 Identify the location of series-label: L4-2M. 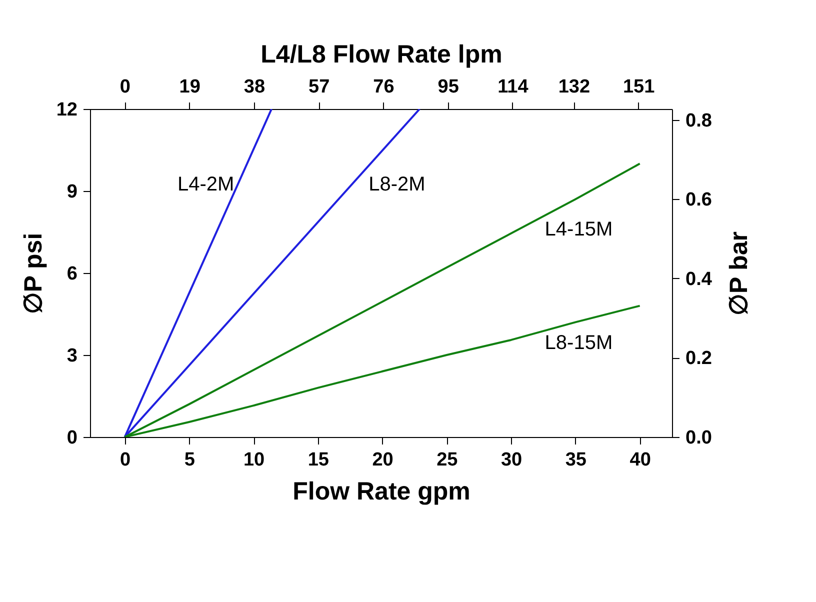
(205, 185).